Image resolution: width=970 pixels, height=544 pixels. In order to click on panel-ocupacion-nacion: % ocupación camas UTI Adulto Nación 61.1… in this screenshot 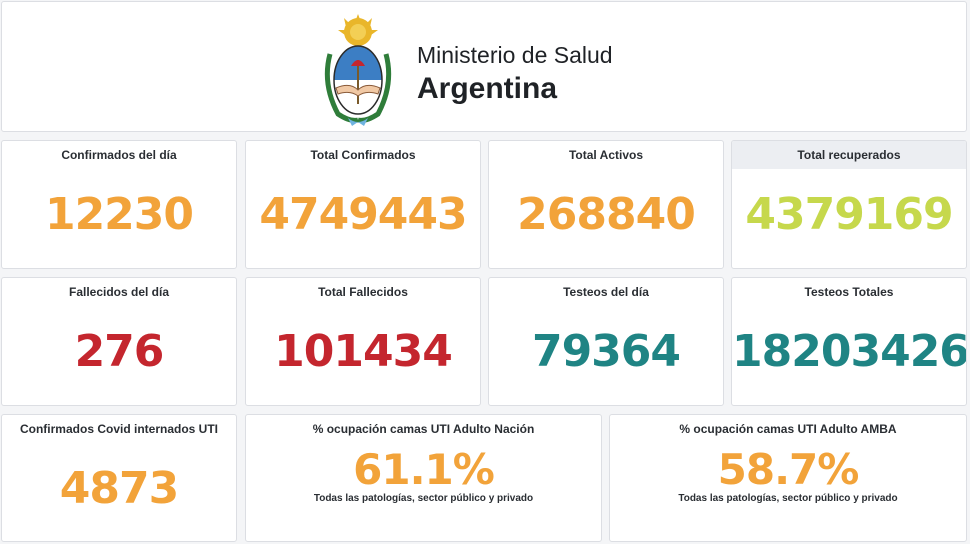, I will do `click(423, 478)`.